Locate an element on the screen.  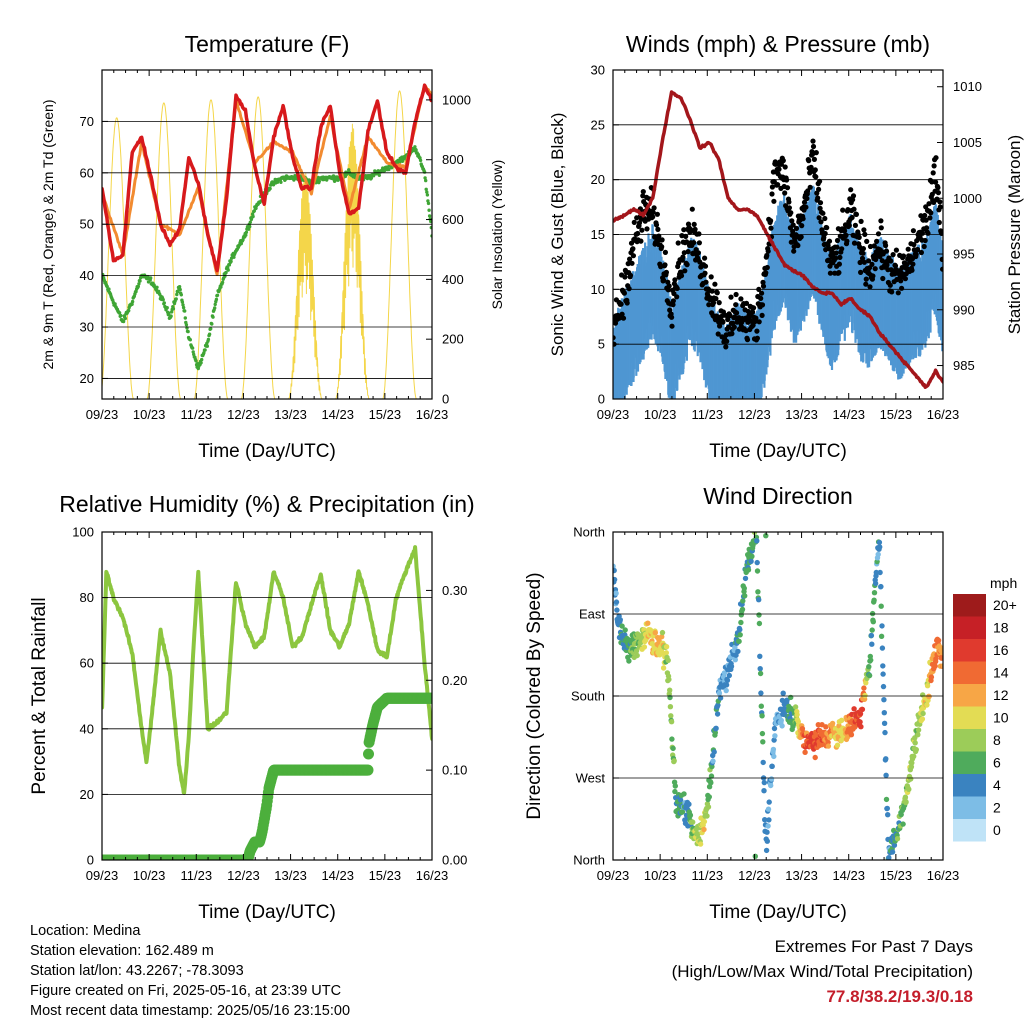
dewpoint-series is located at coordinates (267, 258).